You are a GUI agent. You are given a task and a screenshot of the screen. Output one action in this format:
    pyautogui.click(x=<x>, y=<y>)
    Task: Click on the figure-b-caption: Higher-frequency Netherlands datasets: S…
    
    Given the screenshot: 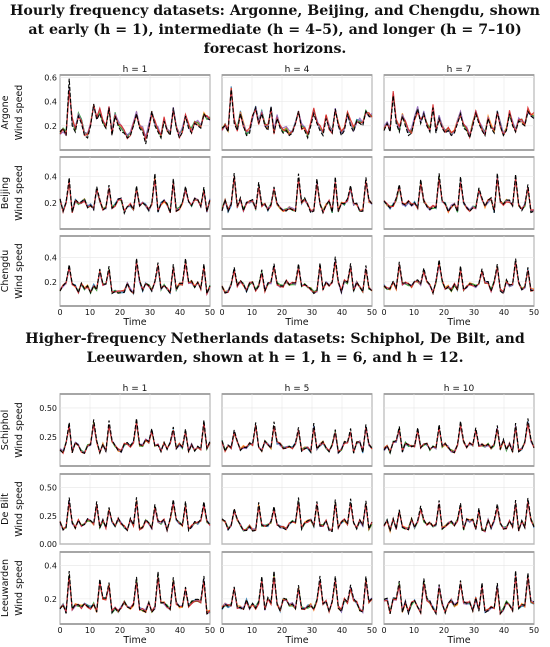 What is the action you would take?
    pyautogui.click(x=275, y=348)
    